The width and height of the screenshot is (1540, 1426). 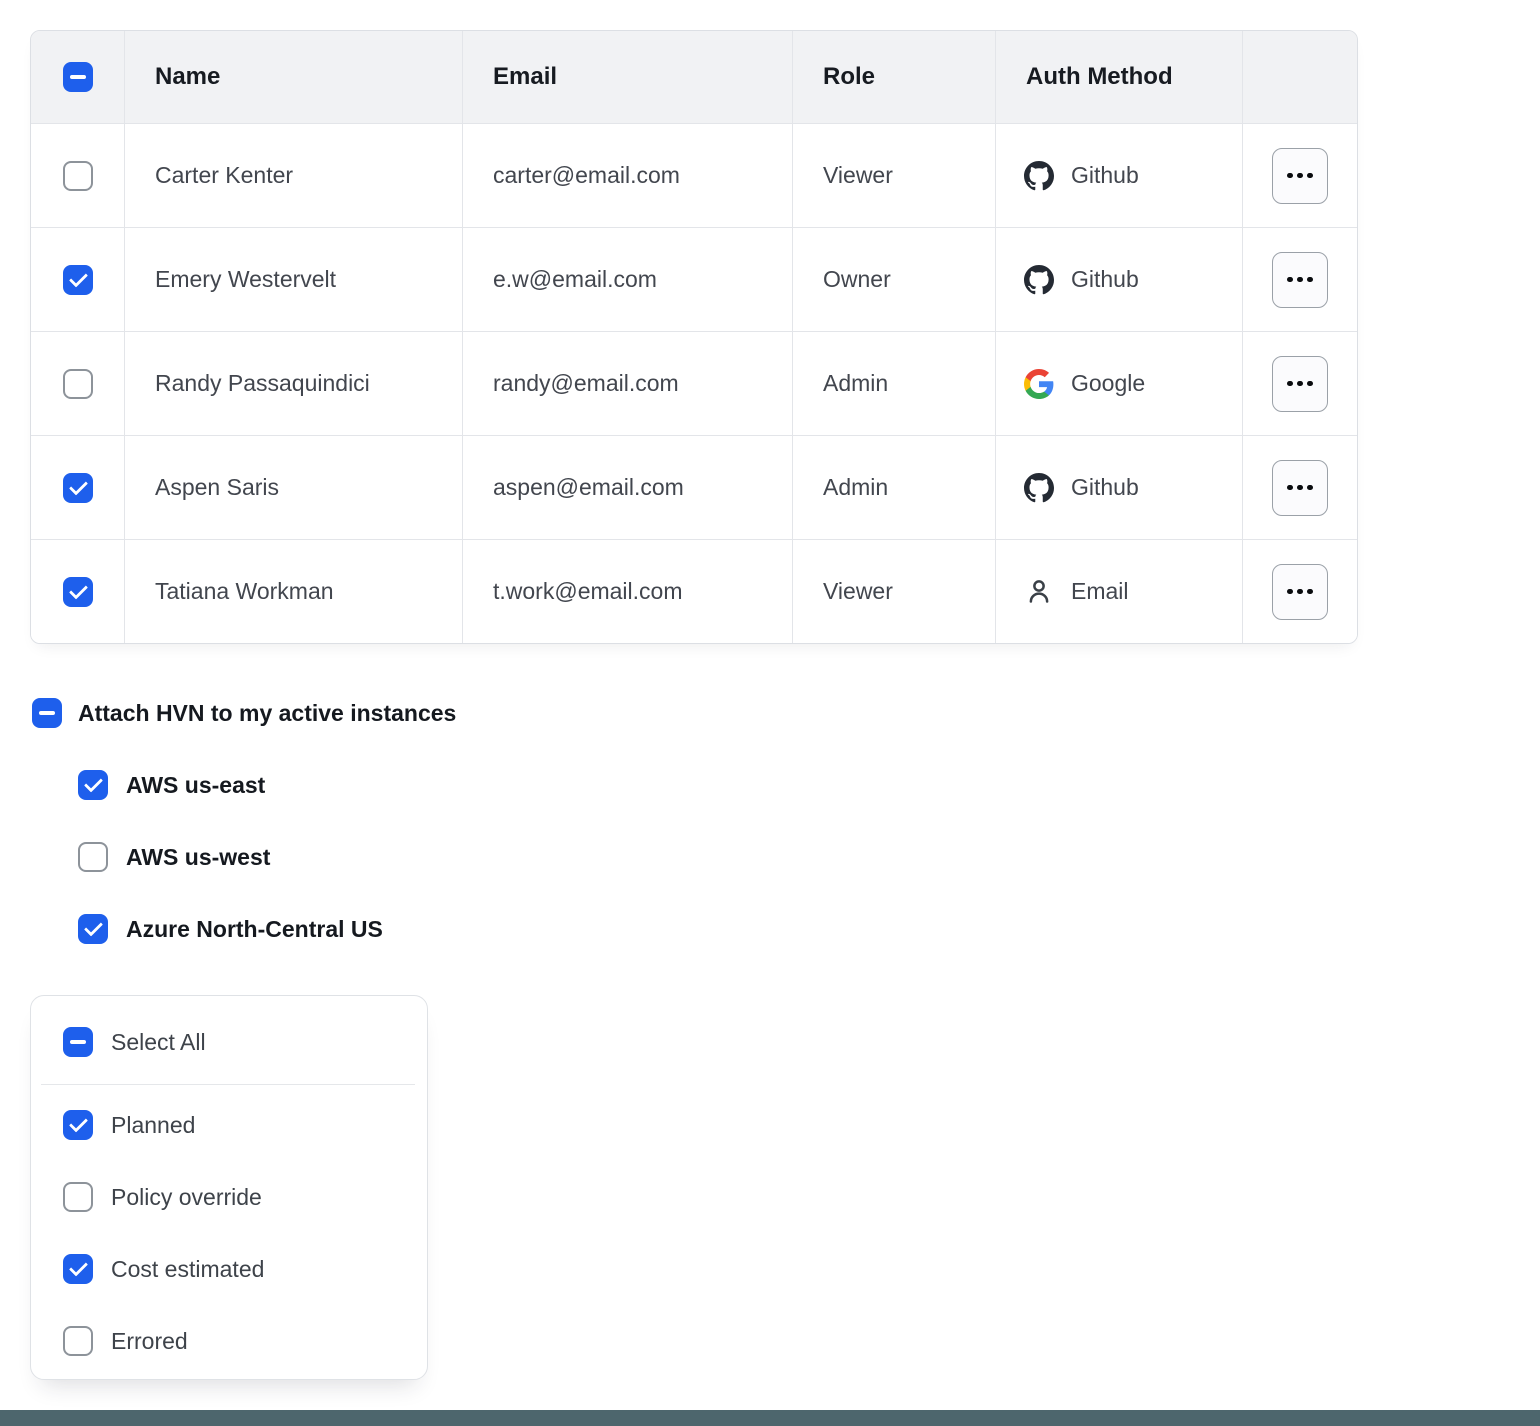 I want to click on table-header-row: Name Email Role Auth Method, so click(x=694, y=77).